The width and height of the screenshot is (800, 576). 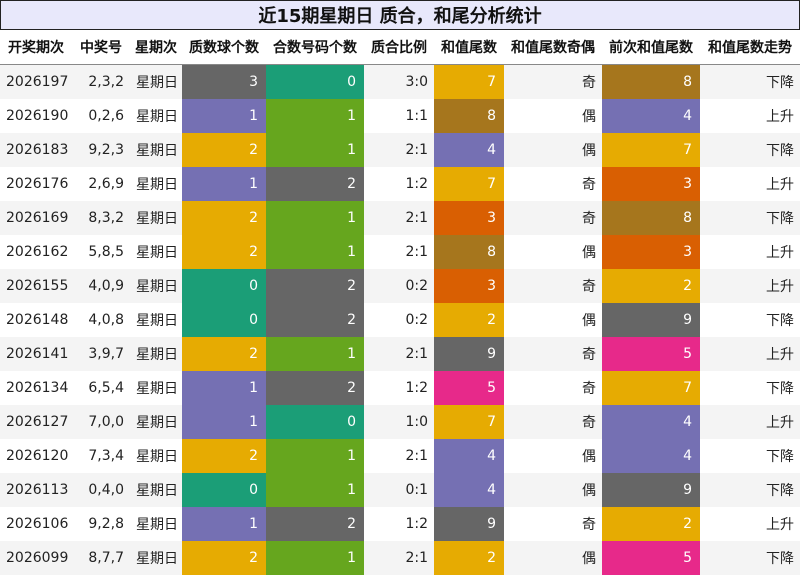 What do you see at coordinates (400, 15) in the screenshot?
I see `page-title: 近15期星期日 质合，和尾分析统计` at bounding box center [400, 15].